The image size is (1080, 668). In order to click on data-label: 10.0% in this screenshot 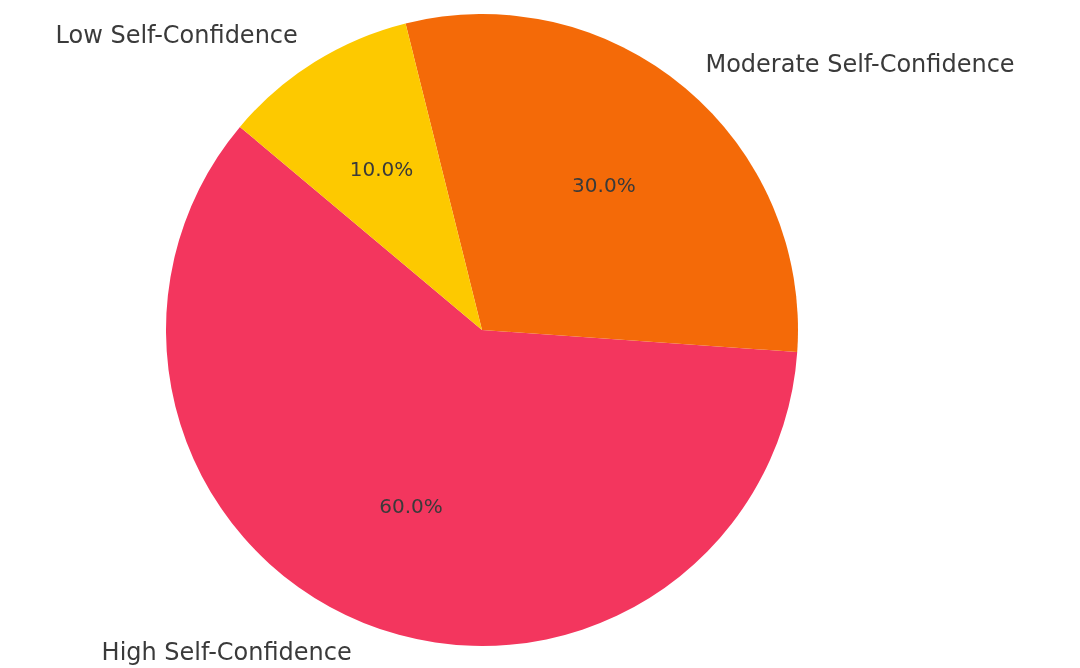, I will do `click(381, 169)`.